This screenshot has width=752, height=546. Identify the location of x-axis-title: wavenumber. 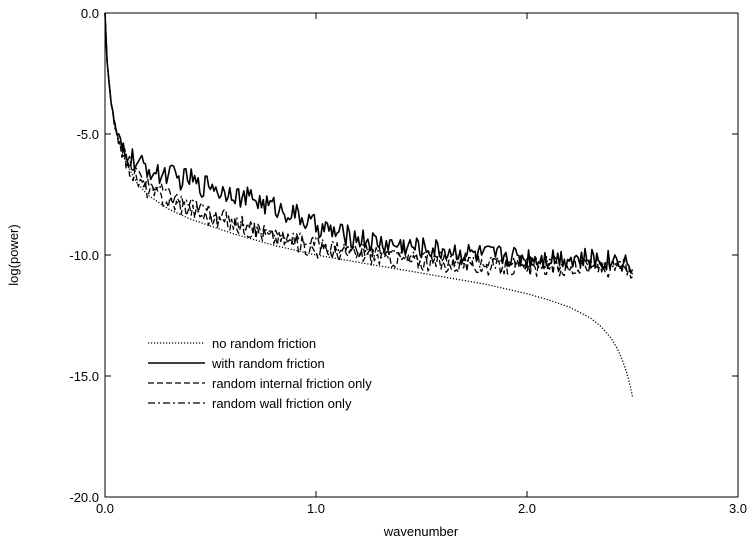
(421, 531).